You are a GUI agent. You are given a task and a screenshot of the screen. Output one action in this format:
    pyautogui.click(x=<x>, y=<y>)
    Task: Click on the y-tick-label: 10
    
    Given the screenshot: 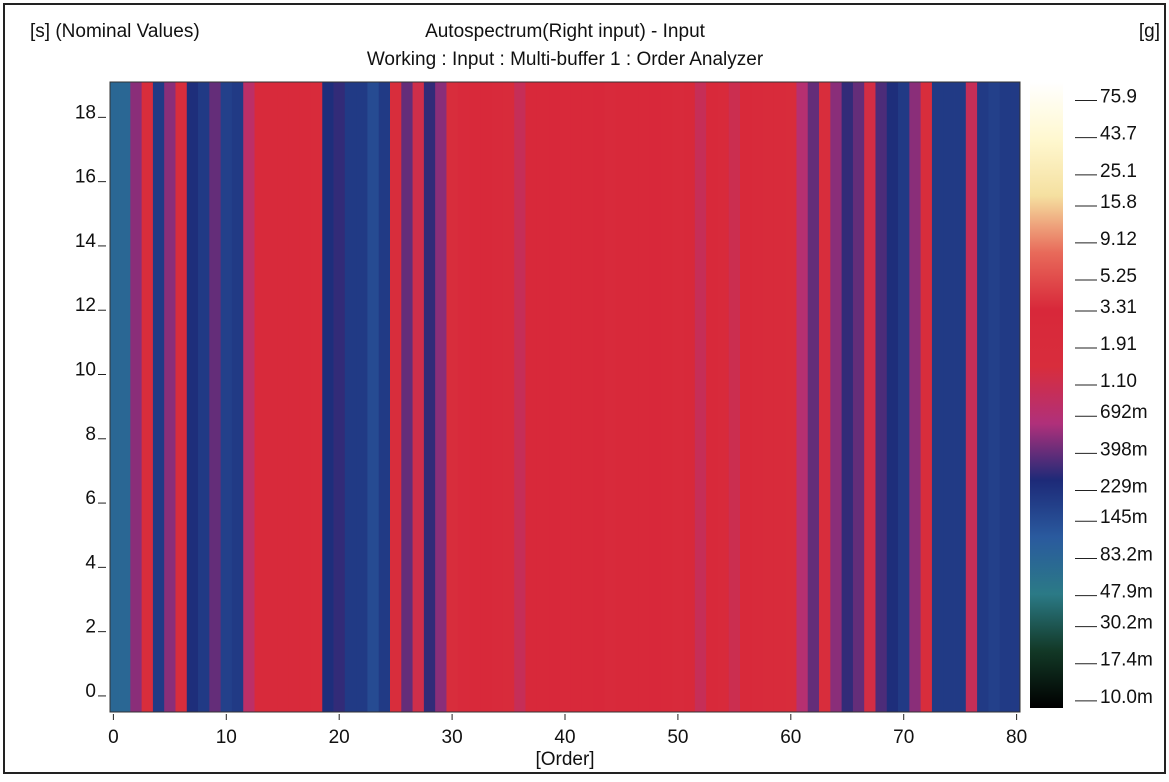 What is the action you would take?
    pyautogui.click(x=85, y=370)
    